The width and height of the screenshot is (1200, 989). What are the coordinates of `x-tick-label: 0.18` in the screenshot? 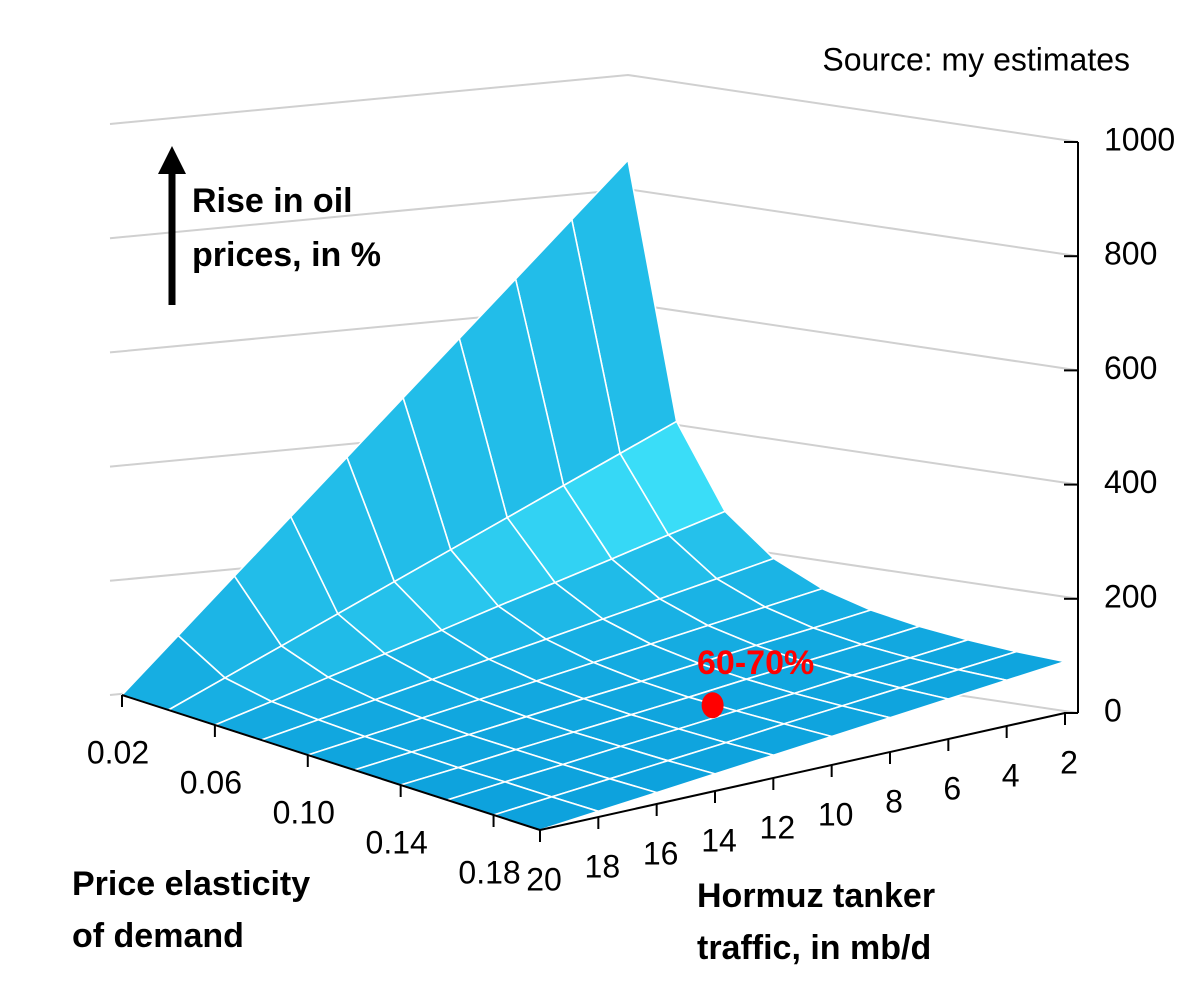 It's located at (489, 872).